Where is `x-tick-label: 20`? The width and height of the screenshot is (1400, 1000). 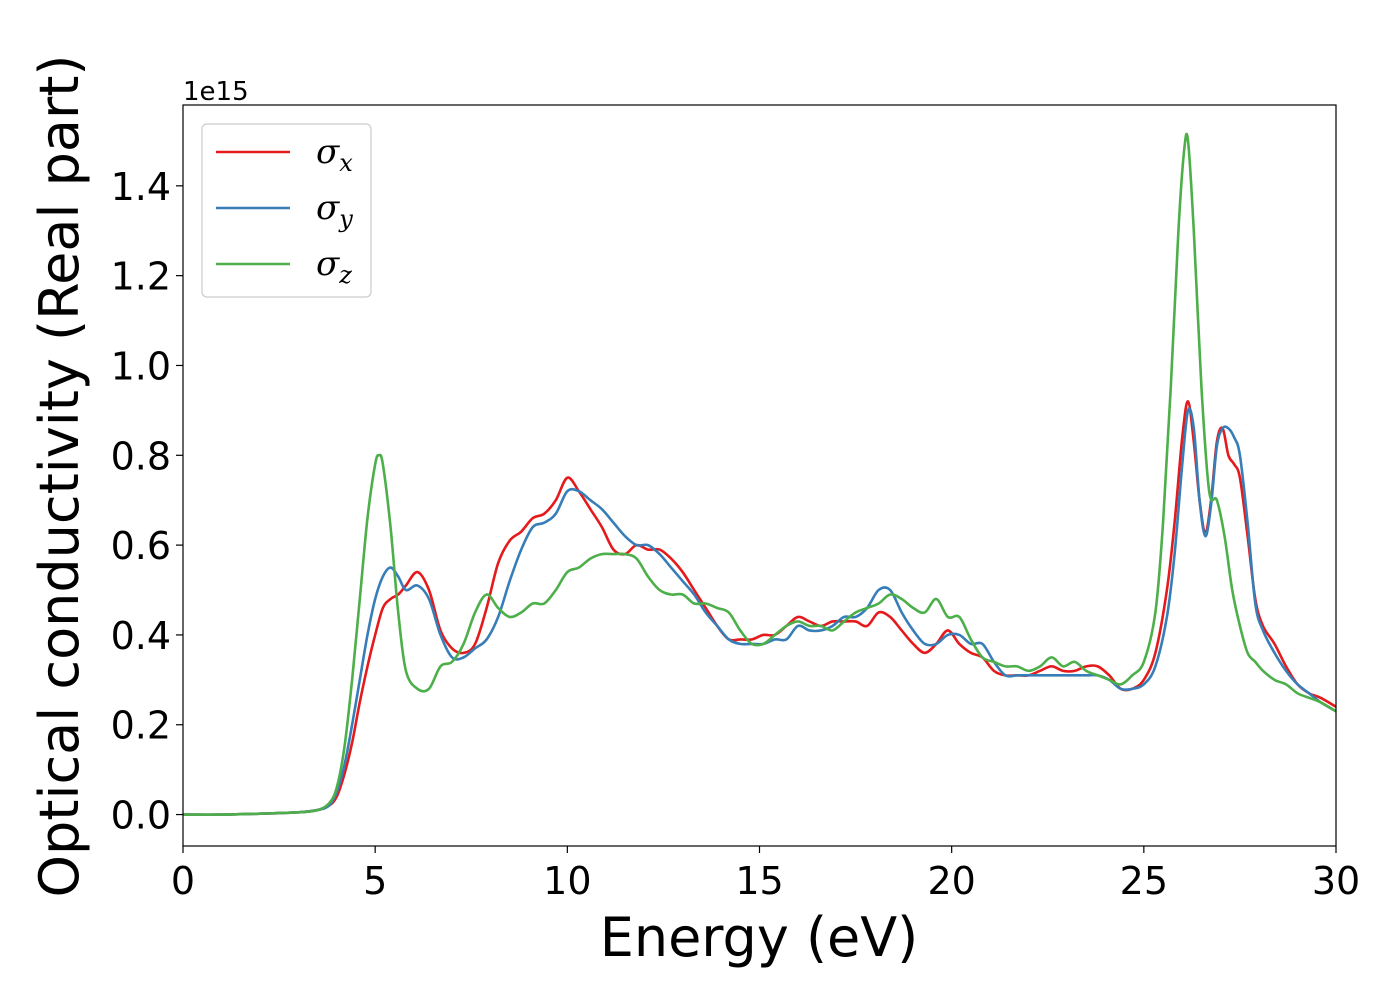 x-tick-label: 20 is located at coordinates (951, 881).